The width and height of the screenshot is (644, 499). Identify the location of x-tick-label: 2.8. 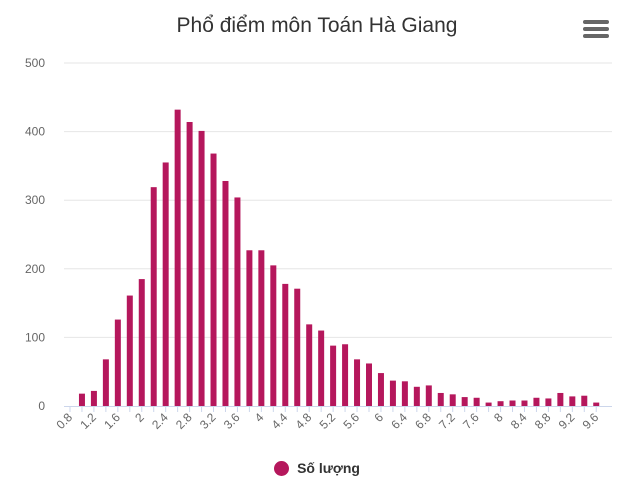
(184, 421).